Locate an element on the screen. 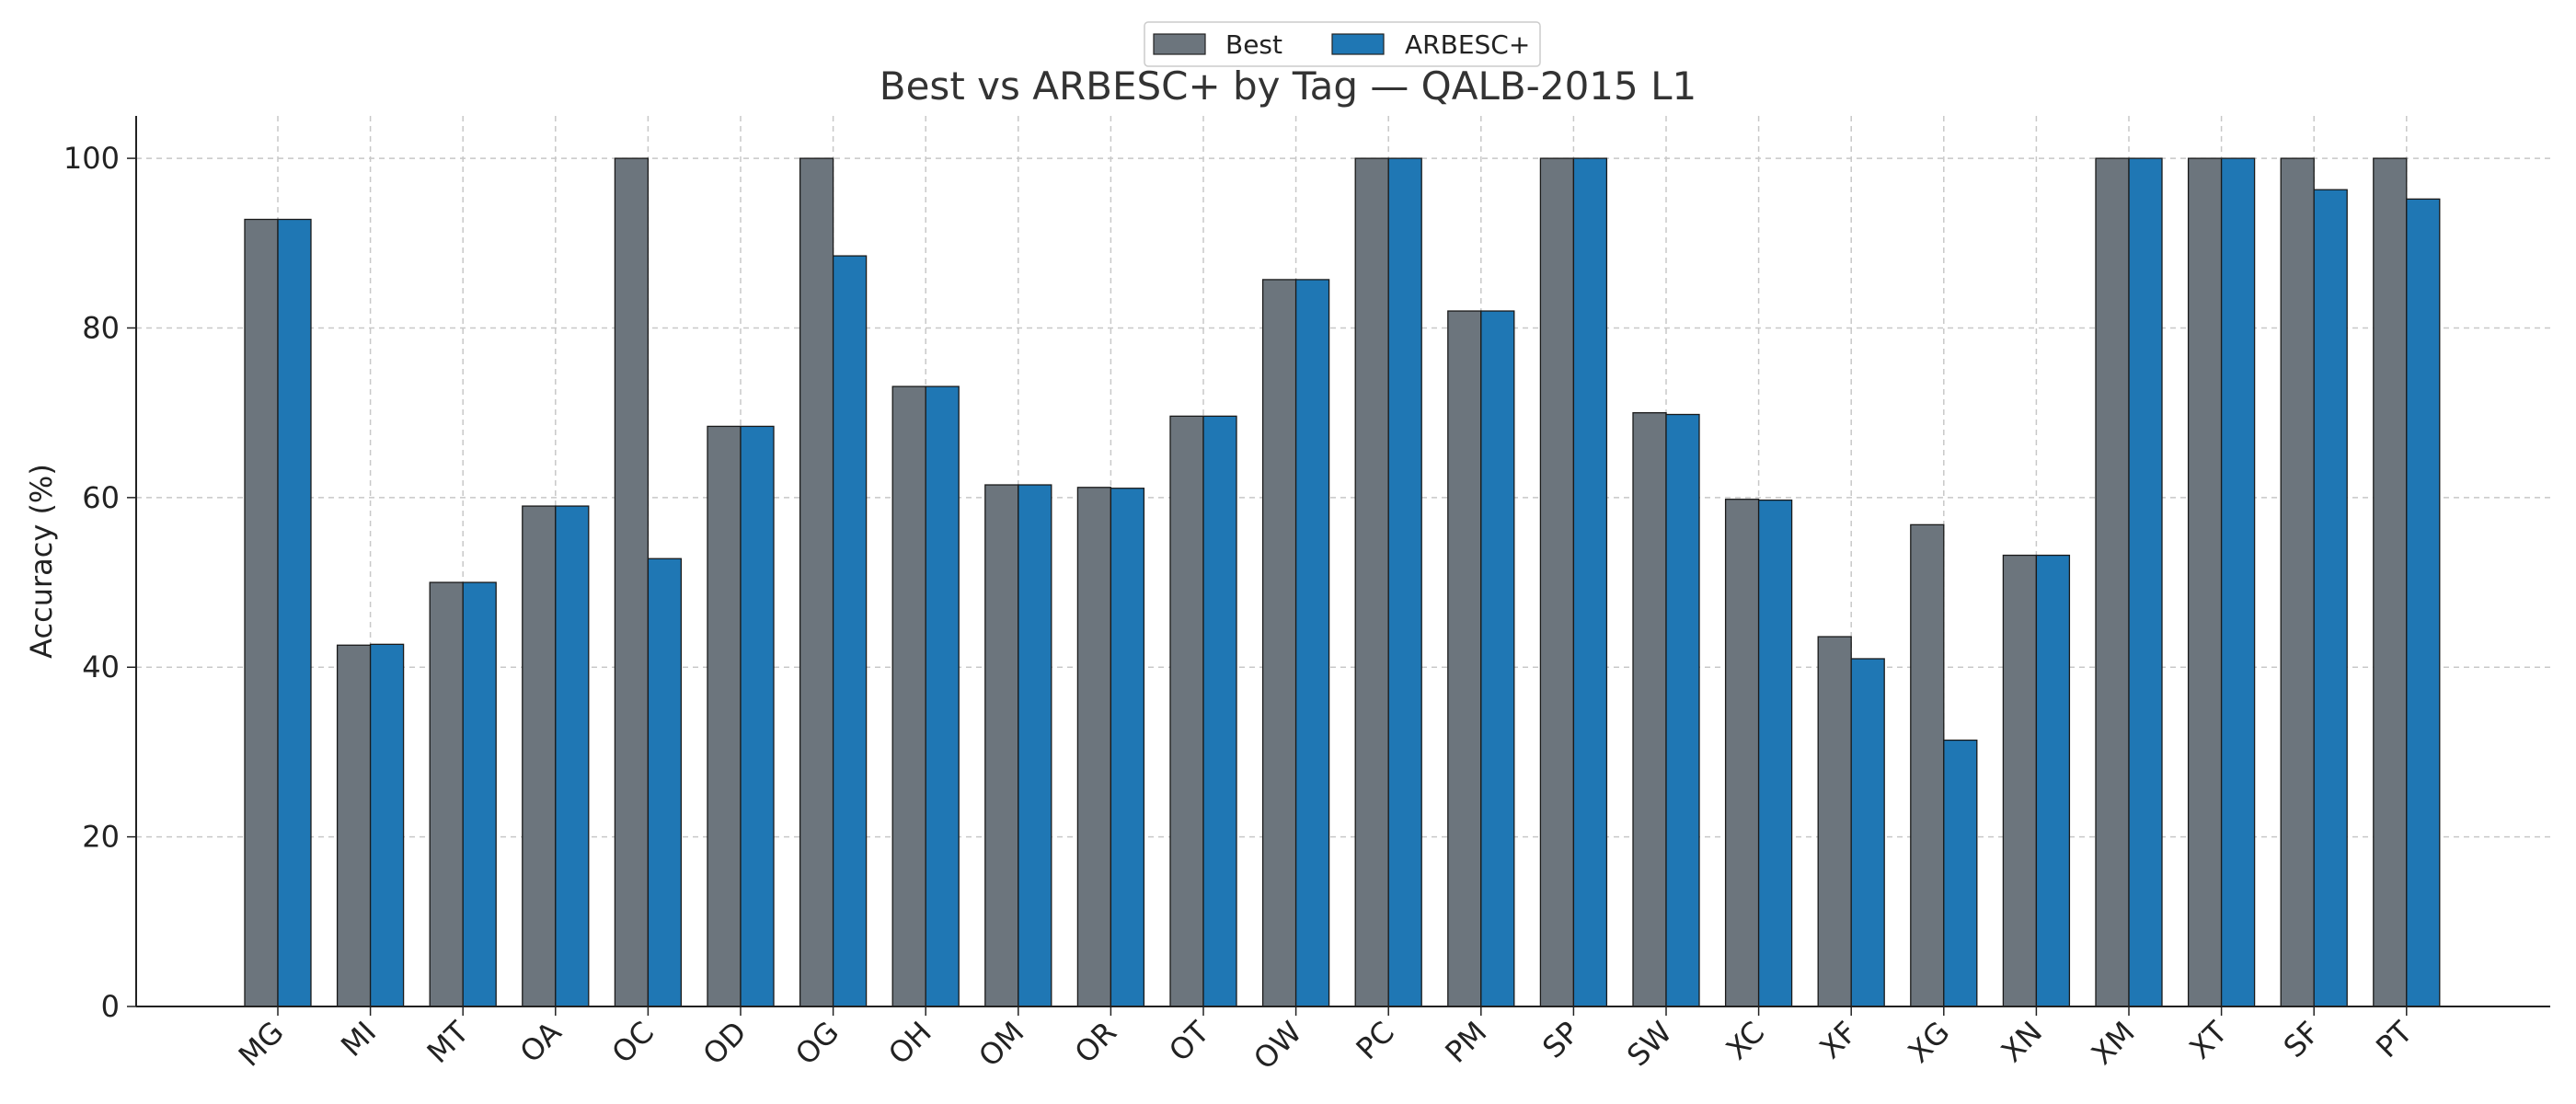 Image resolution: width=2576 pixels, height=1104 pixels. chart-title: Best vs ARBESC+ by Tag — QALB-2015 L1 is located at coordinates (1288, 86).